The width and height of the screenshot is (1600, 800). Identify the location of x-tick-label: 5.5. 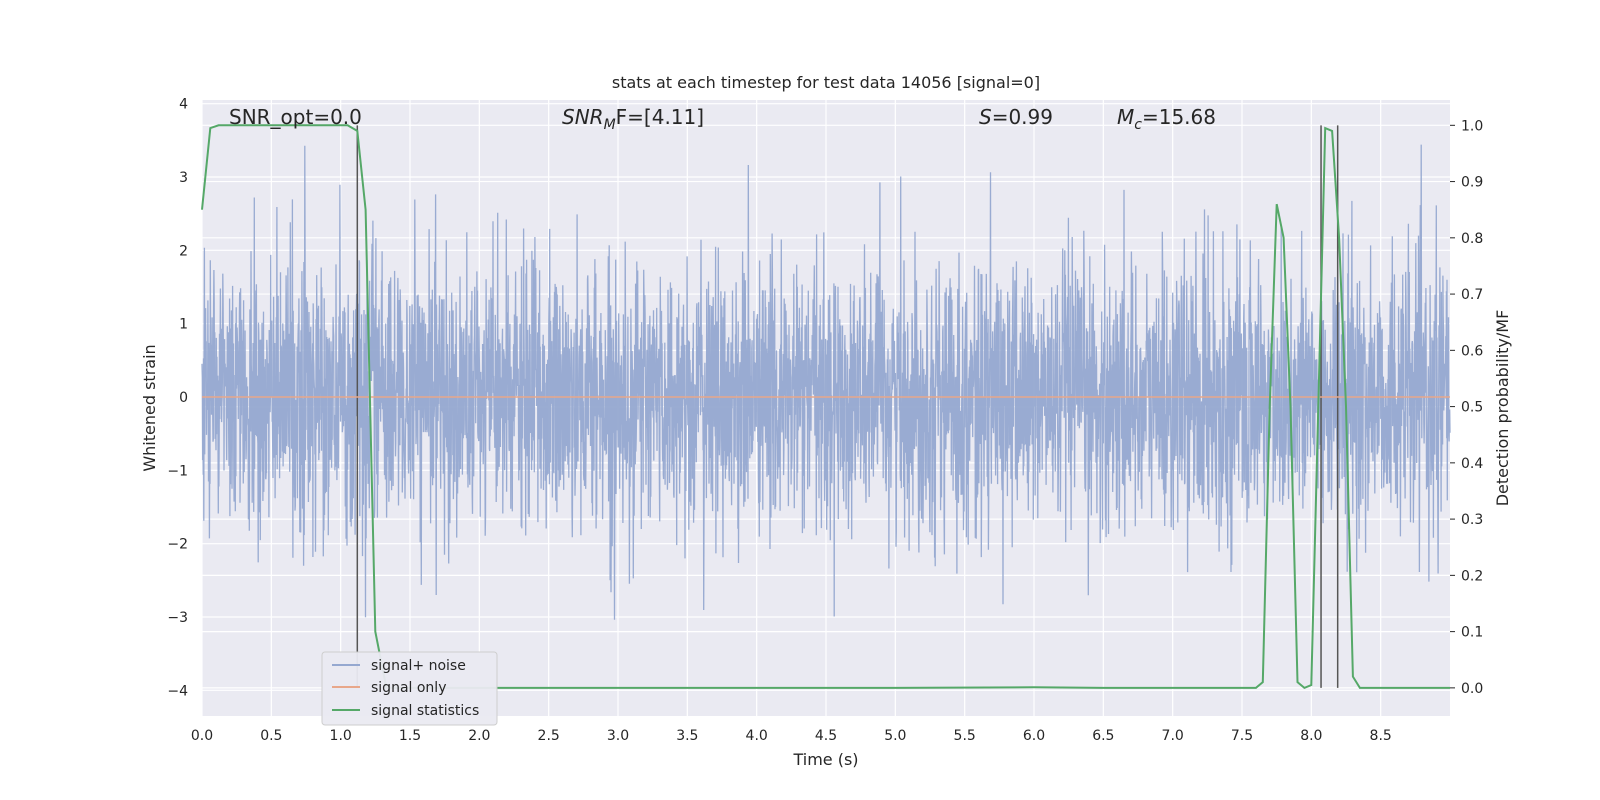
(965, 736).